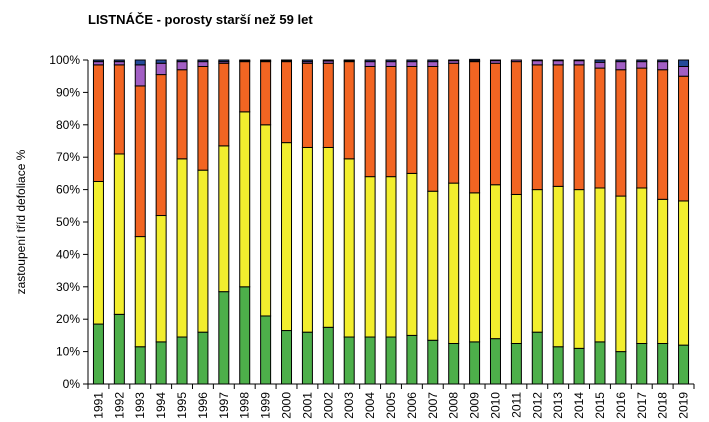 This screenshot has height=422, width=709. Describe the element at coordinates (349, 405) in the screenshot. I see `x-tick-label: 2003` at that location.